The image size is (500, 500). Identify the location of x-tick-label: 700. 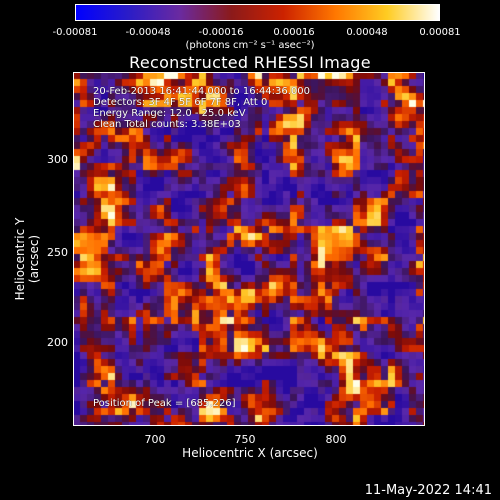
(155, 439).